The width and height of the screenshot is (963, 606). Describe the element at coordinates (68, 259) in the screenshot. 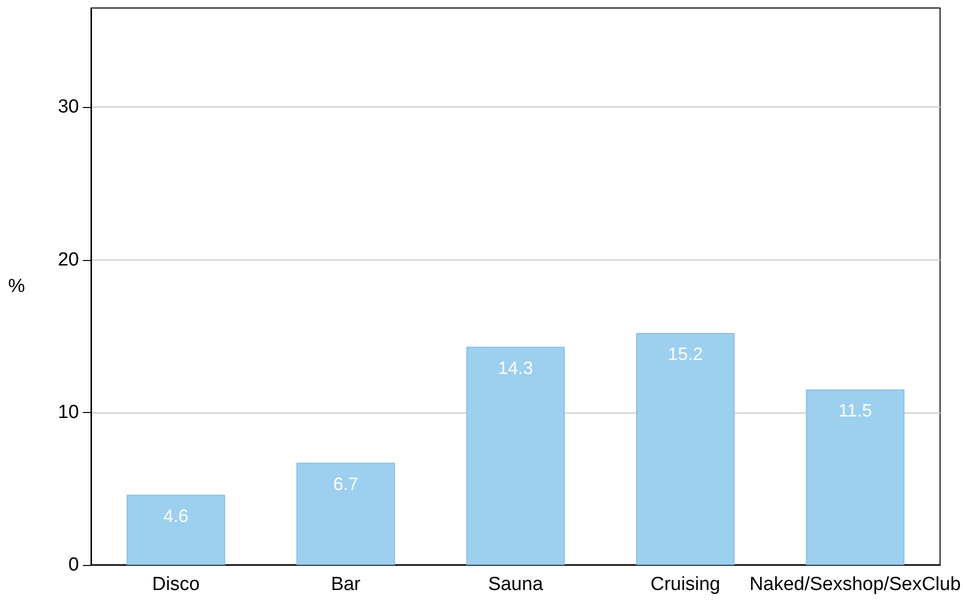

I see `y-tick-label: 20` at that location.